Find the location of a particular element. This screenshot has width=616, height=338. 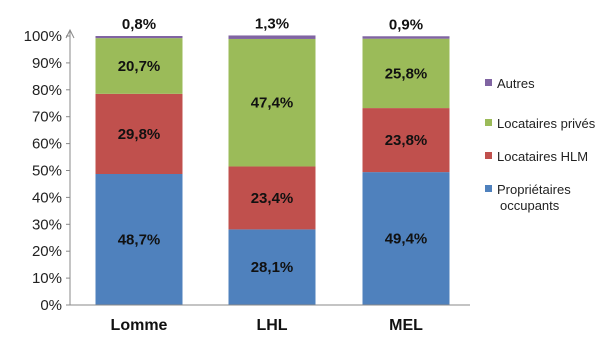

data-label: 25,8% is located at coordinates (406, 73).